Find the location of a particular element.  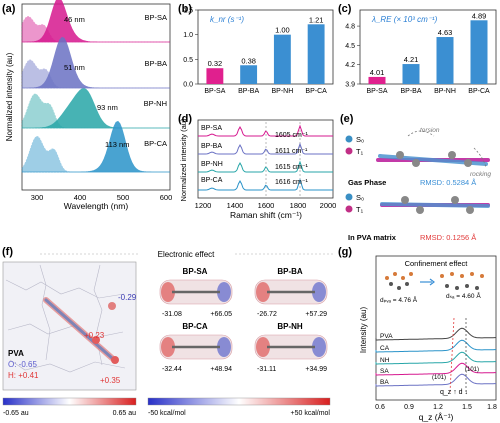

panel-a-xlabel: Wavelength (nm) is located at coordinates (96, 206).